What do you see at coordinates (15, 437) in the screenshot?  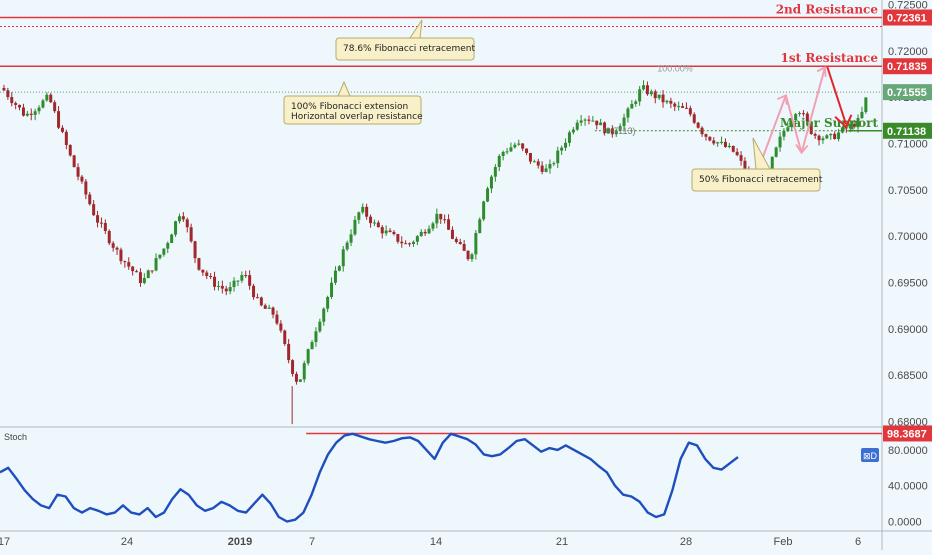 I see `stoch-title: Stoch` at bounding box center [15, 437].